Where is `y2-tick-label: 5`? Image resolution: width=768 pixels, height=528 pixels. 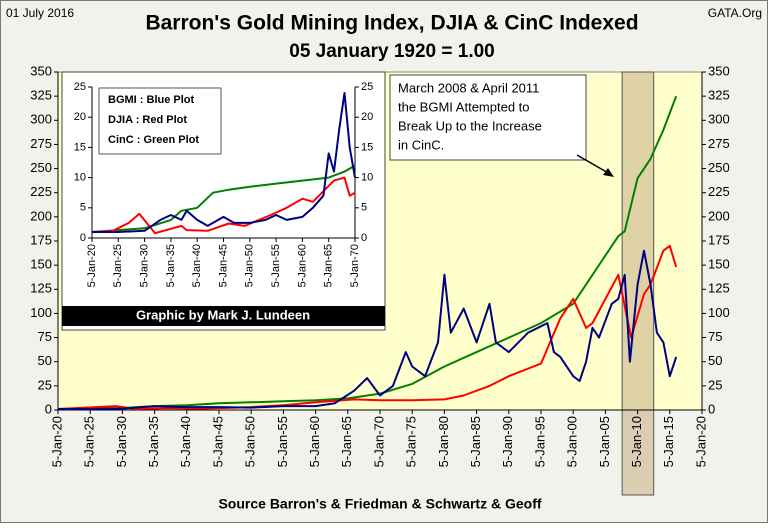 y2-tick-label: 5 is located at coordinates (364, 208).